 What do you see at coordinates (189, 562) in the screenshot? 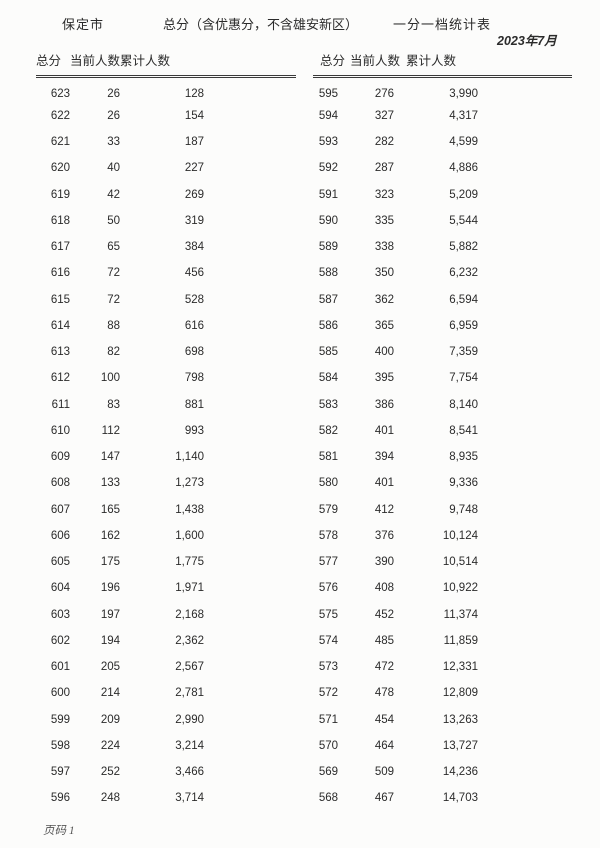
I see `cumulative-count-cell: 1,775` at bounding box center [189, 562].